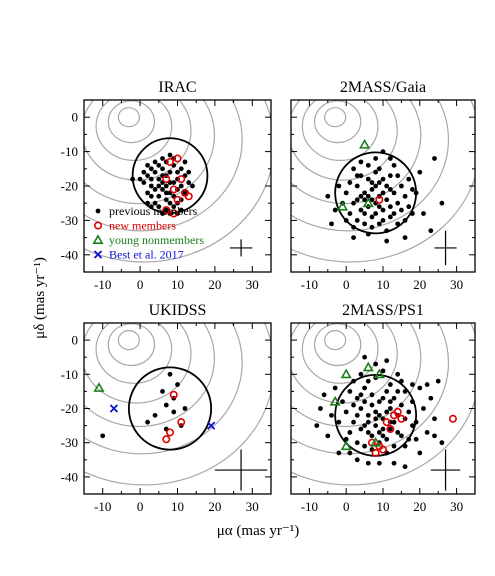  Describe the element at coordinates (140, 284) in the screenshot. I see `x-tick-label: 0` at that location.